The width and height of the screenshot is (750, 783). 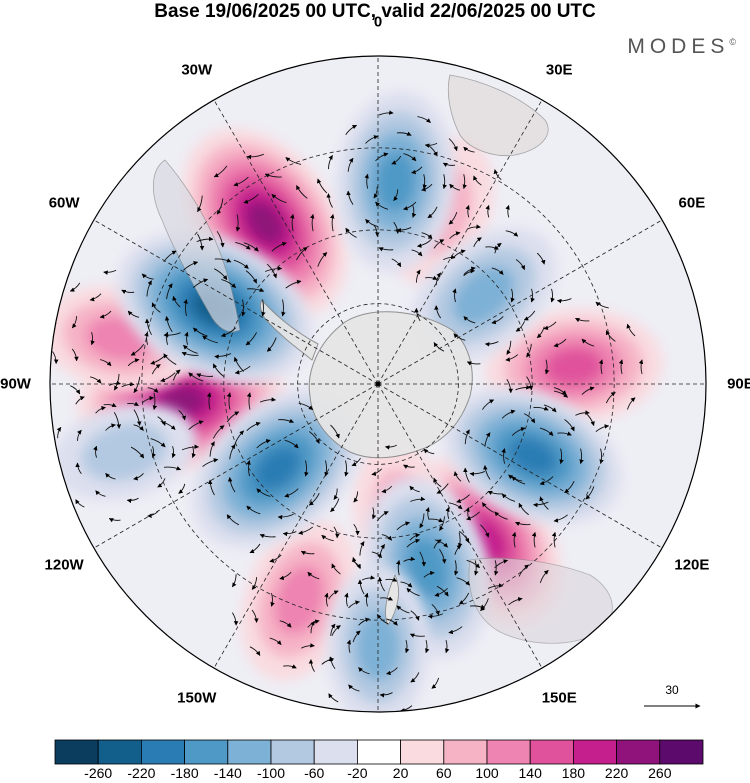 What do you see at coordinates (98, 773) in the screenshot?
I see `colorbar-tick: -260` at bounding box center [98, 773].